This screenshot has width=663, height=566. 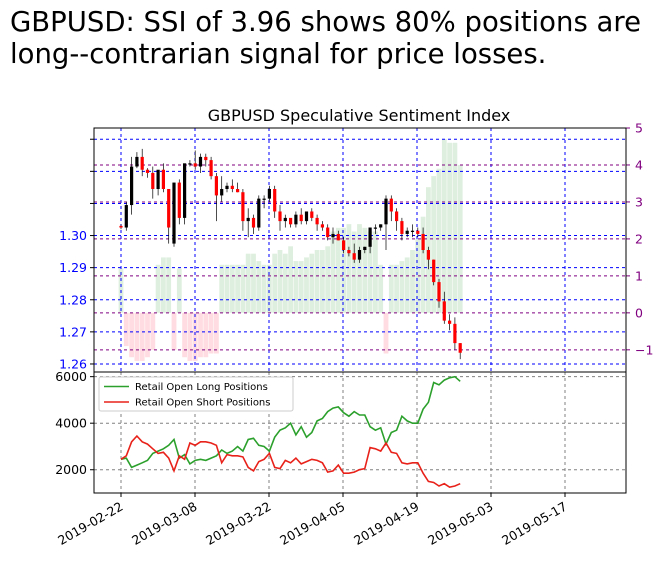 What do you see at coordinates (639, 312) in the screenshot?
I see `ssi-tick-label: 0` at bounding box center [639, 312].